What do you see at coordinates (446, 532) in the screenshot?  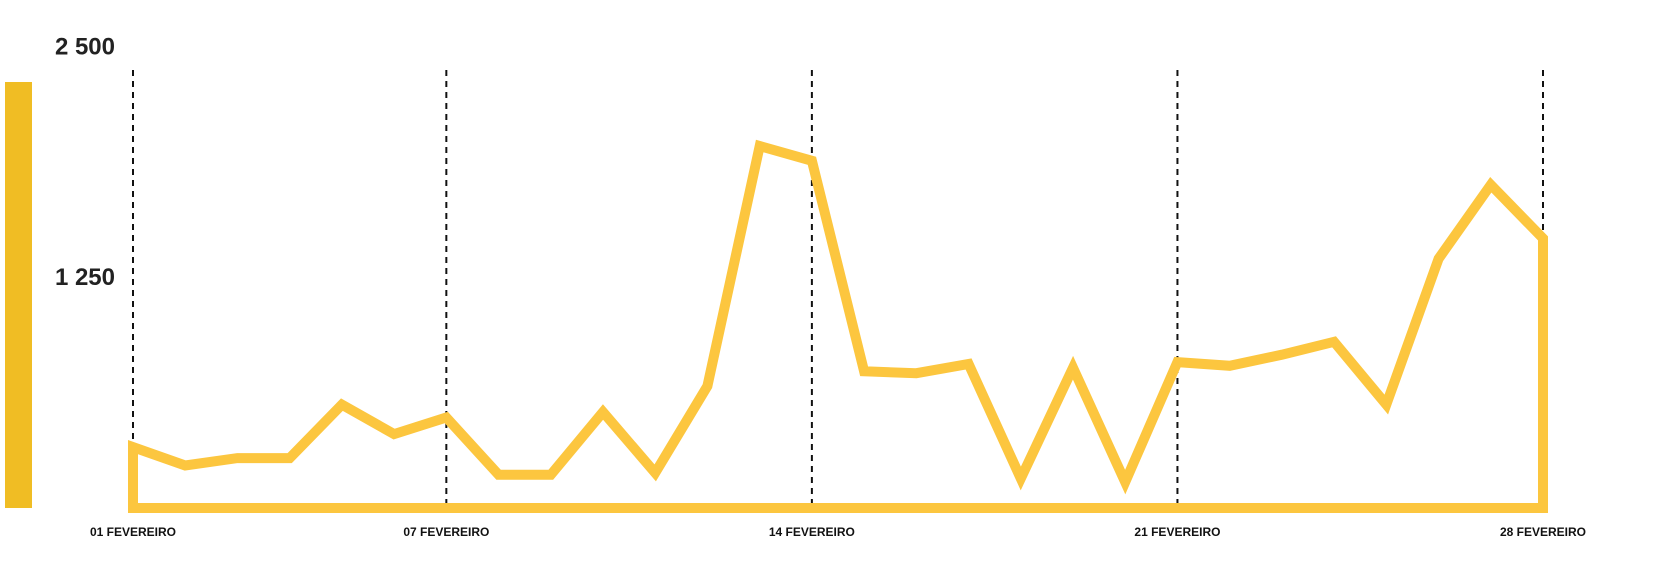 I see `x-tick-label: 07 FEVEREIRO` at bounding box center [446, 532].